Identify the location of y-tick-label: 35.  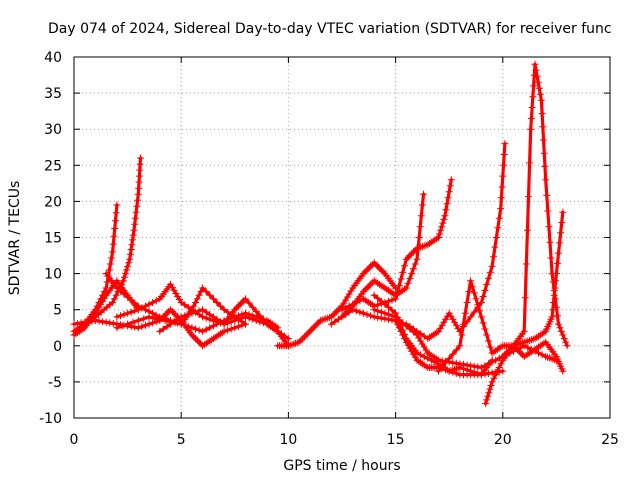
(53, 94).